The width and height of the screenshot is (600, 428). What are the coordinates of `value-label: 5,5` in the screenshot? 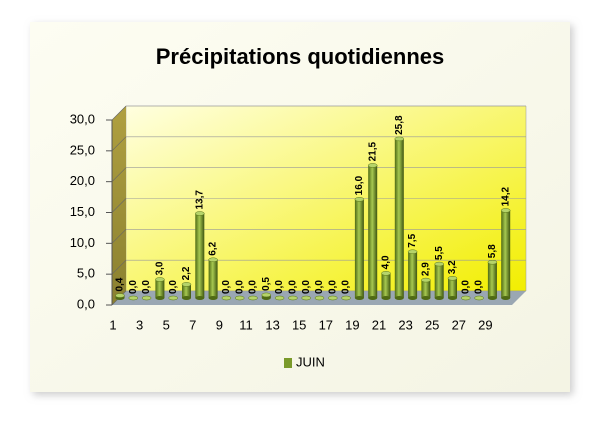 It's located at (439, 253).